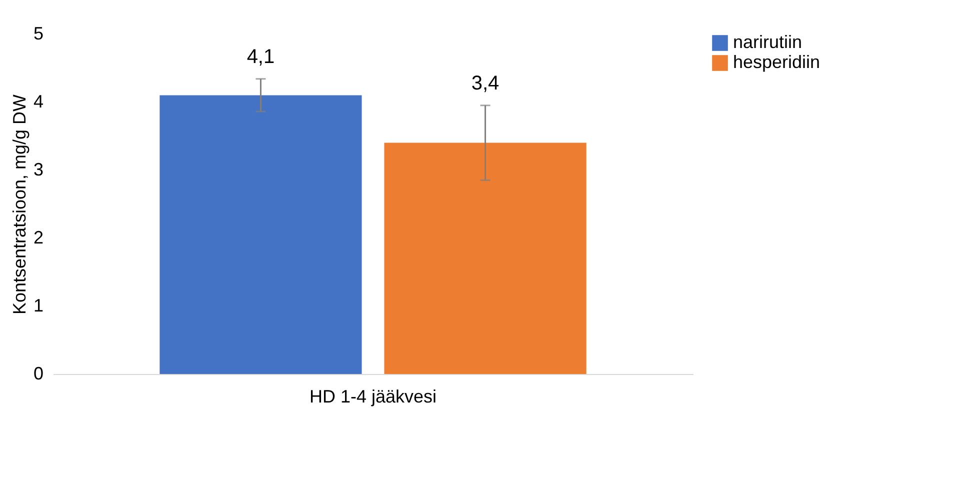 The width and height of the screenshot is (958, 488). I want to click on y-tick-label: 0, so click(38, 374).